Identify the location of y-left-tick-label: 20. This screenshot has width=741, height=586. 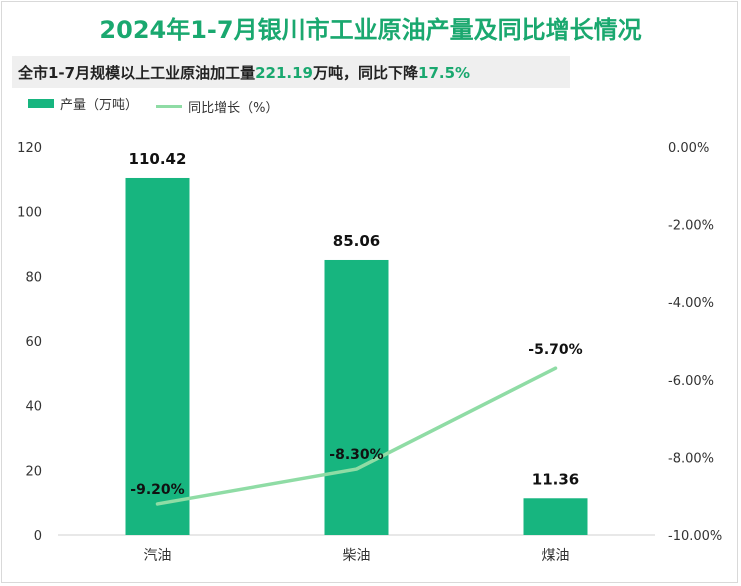
(33, 471).